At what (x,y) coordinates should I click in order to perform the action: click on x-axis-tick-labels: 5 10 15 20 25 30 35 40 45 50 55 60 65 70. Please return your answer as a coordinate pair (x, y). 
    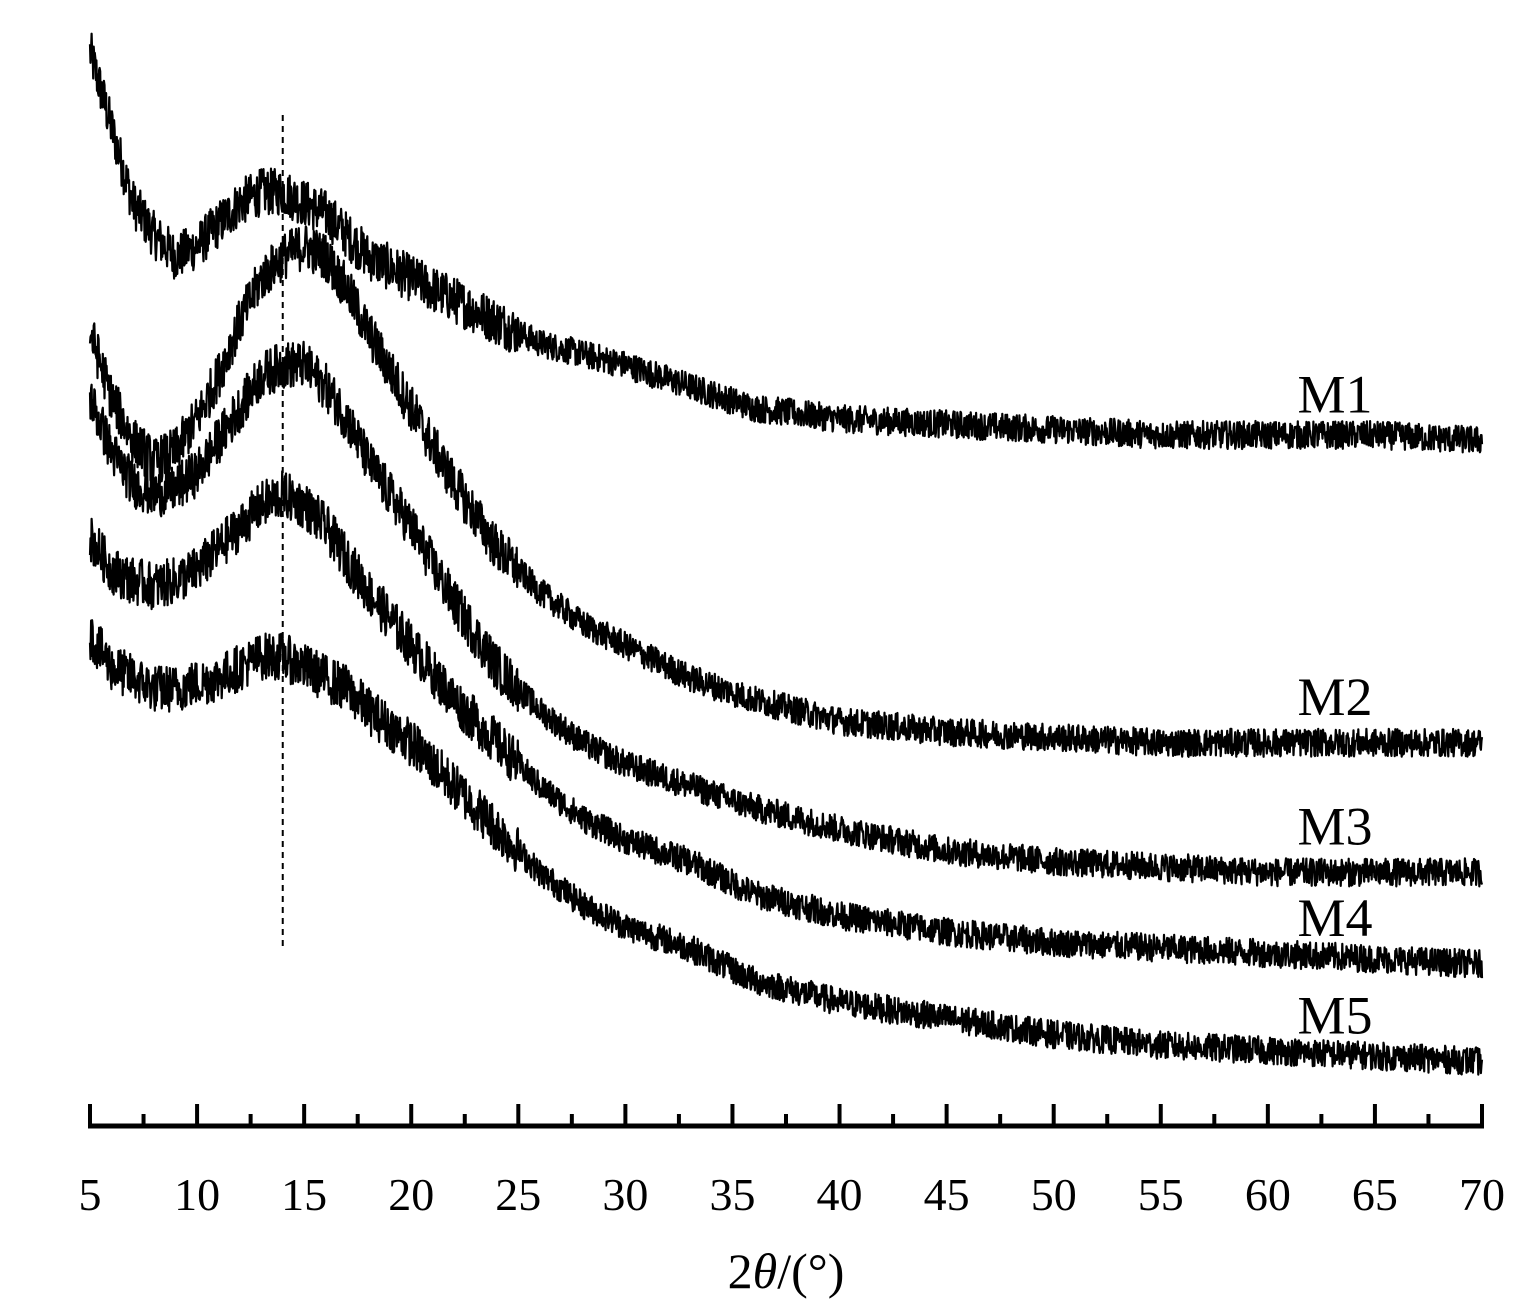
    Looking at the image, I should click on (792, 1194).